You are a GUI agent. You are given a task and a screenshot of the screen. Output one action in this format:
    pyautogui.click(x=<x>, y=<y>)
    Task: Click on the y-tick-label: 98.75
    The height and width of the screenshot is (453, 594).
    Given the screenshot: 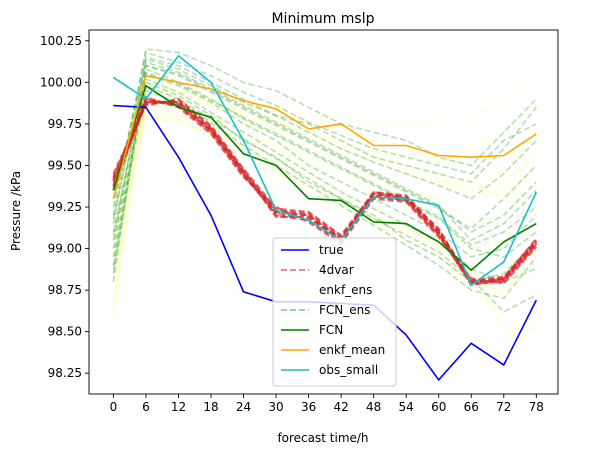 What is the action you would take?
    pyautogui.click(x=65, y=290)
    